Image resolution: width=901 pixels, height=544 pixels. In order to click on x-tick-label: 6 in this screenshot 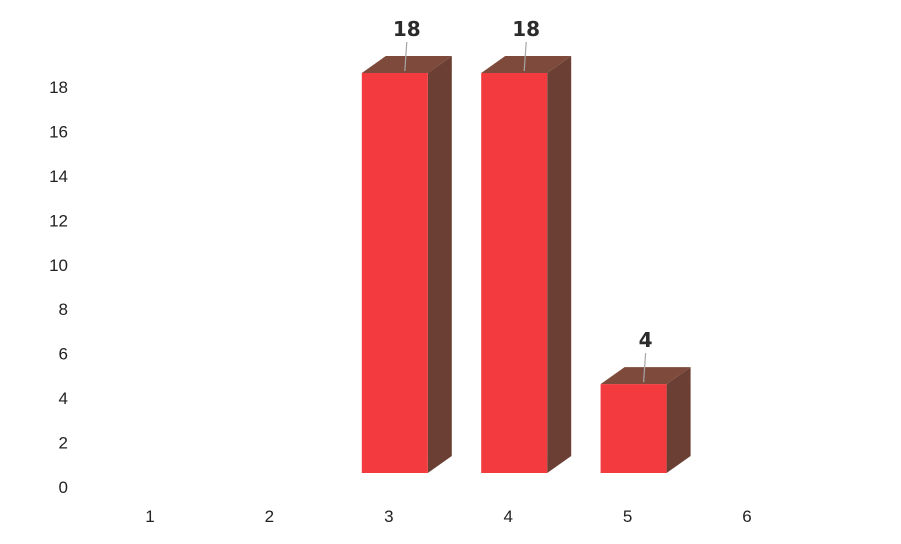, I will do `click(746, 516)`.